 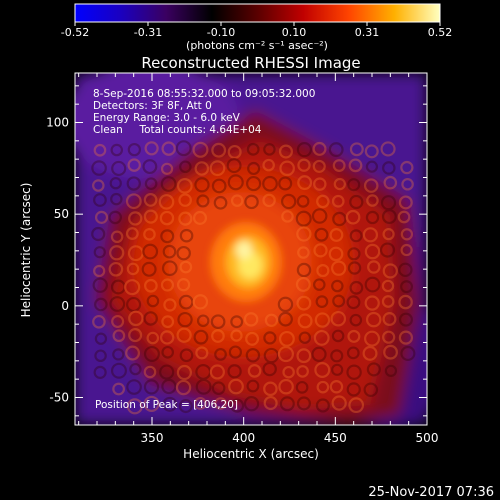 What do you see at coordinates (250, 63) in the screenshot?
I see `chart-title: Reconstructed RHESSI Image` at bounding box center [250, 63].